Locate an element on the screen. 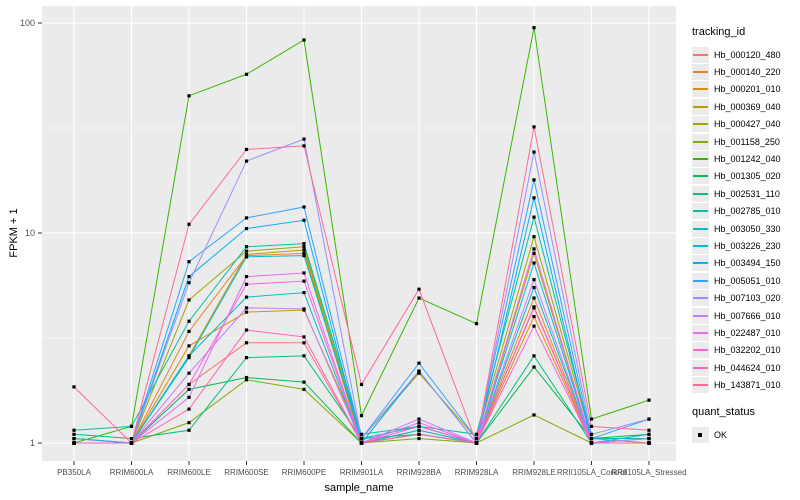 The width and height of the screenshot is (800, 500). legend-entry-Hb_022487_010: Hb_022487_010 is located at coordinates (745, 332).